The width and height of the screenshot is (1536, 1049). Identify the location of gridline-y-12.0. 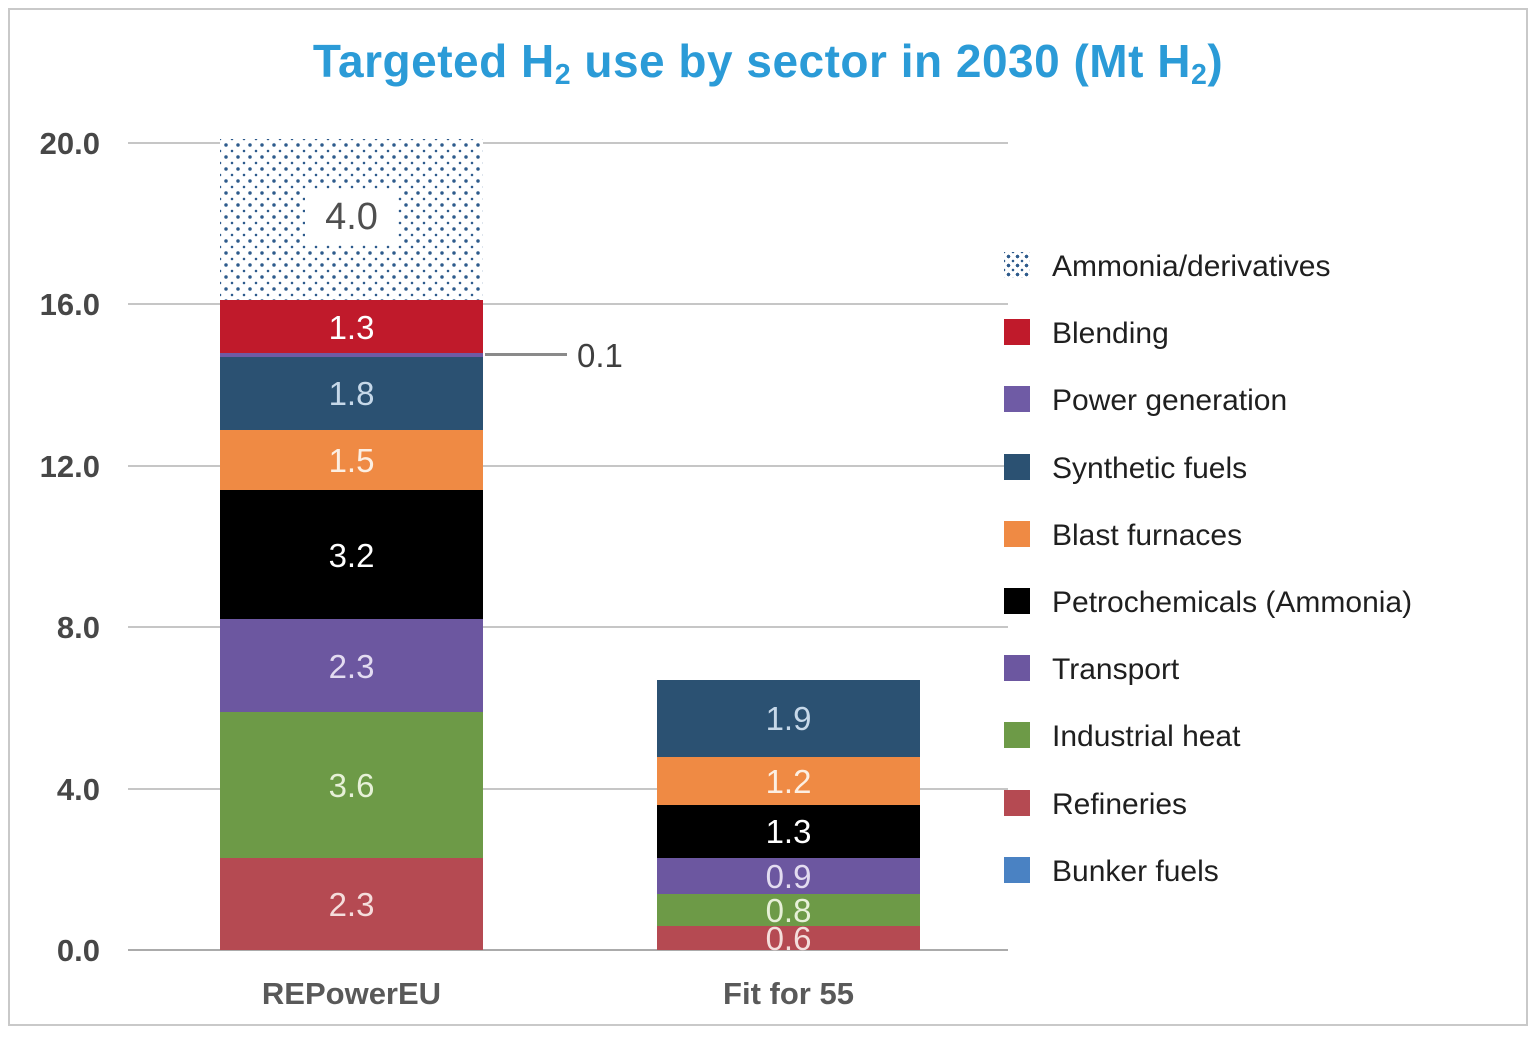
(568, 465).